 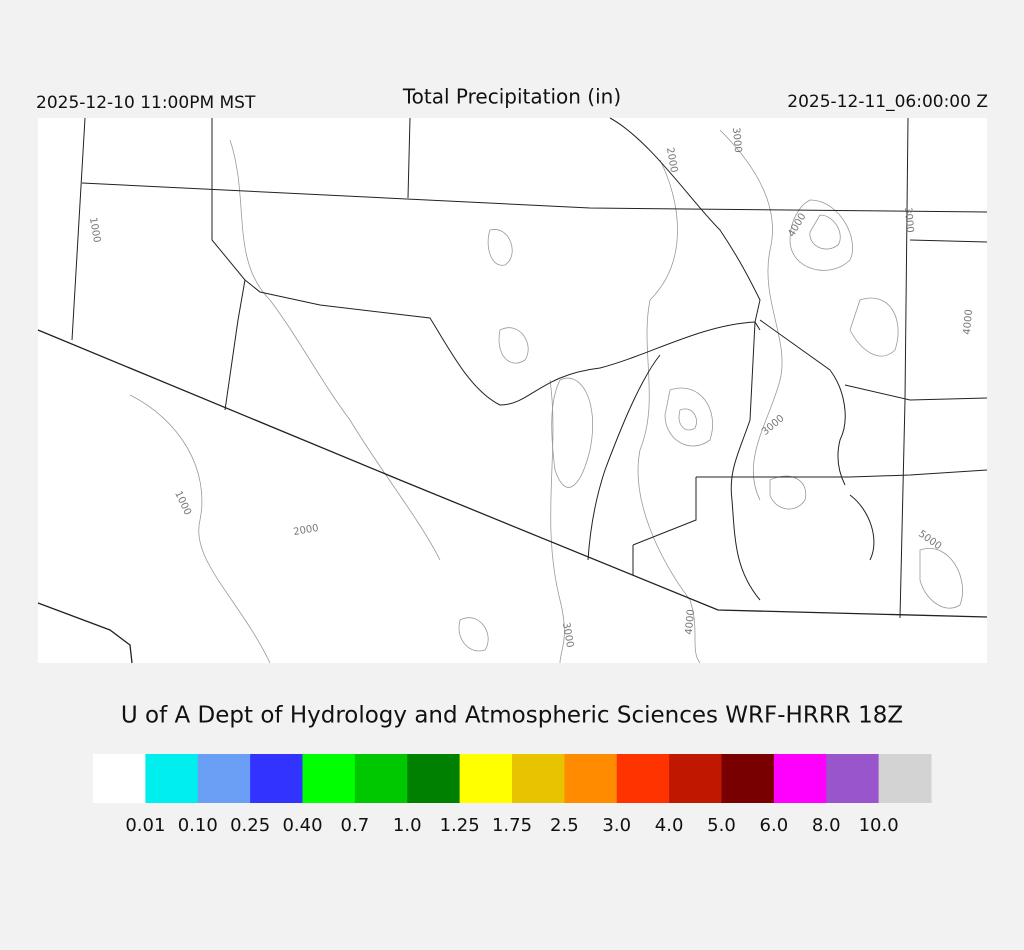 I want to click on colorbar-label: 4.0, so click(x=669, y=825).